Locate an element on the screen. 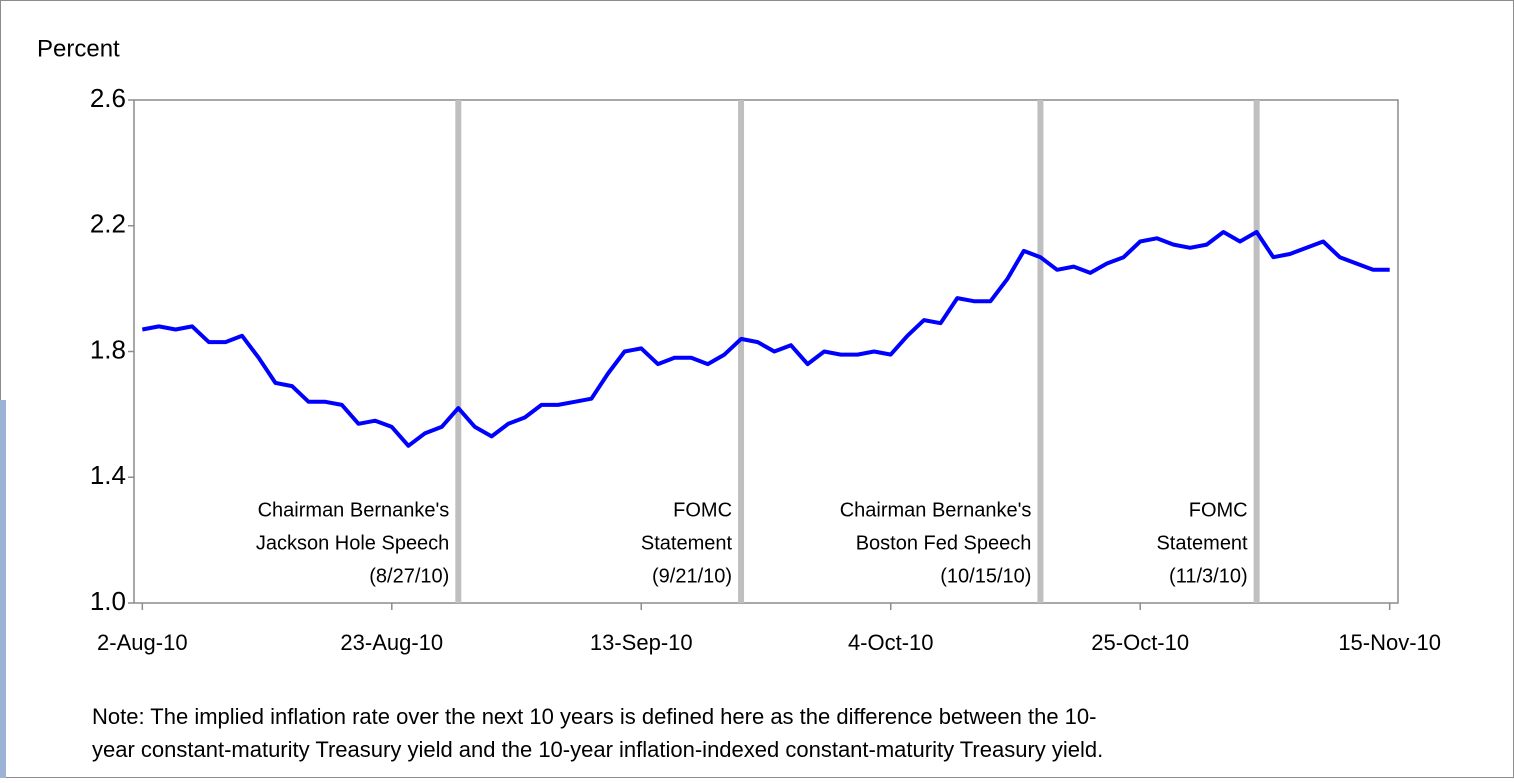  annotation: Jackson Hole Speech is located at coordinates (352, 543).